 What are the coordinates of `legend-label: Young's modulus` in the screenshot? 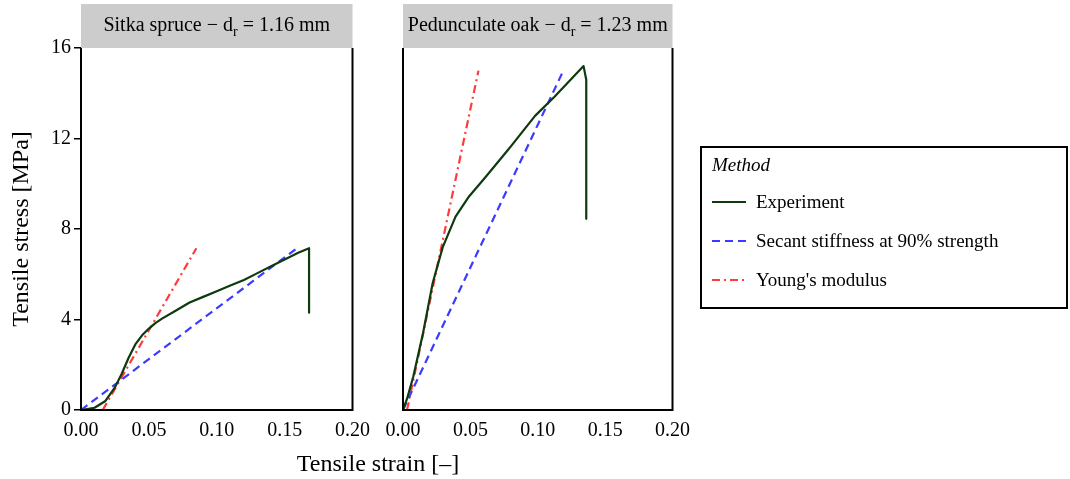 It's located at (821, 279).